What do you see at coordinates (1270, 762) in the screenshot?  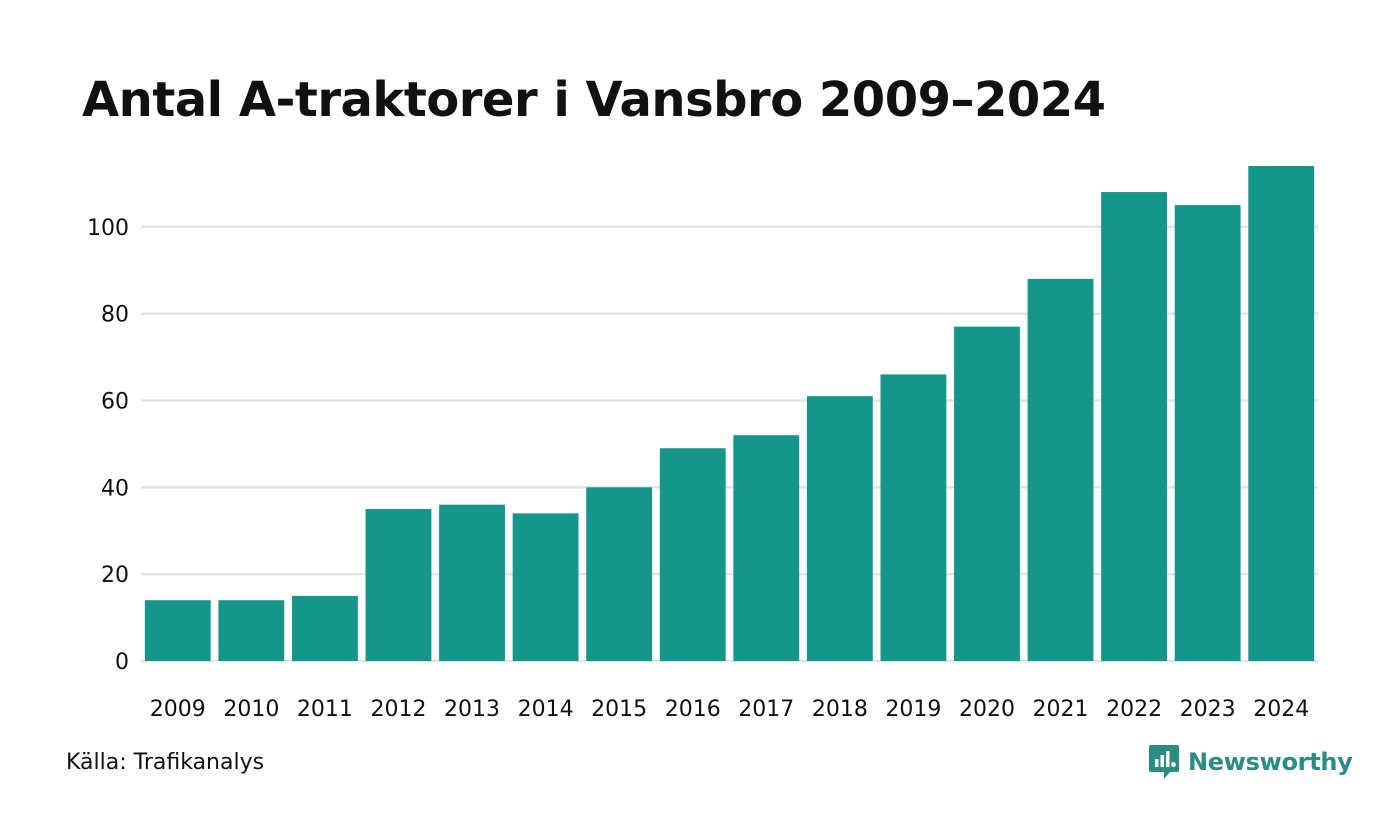 I see `brand-name: Newsworthy` at bounding box center [1270, 762].